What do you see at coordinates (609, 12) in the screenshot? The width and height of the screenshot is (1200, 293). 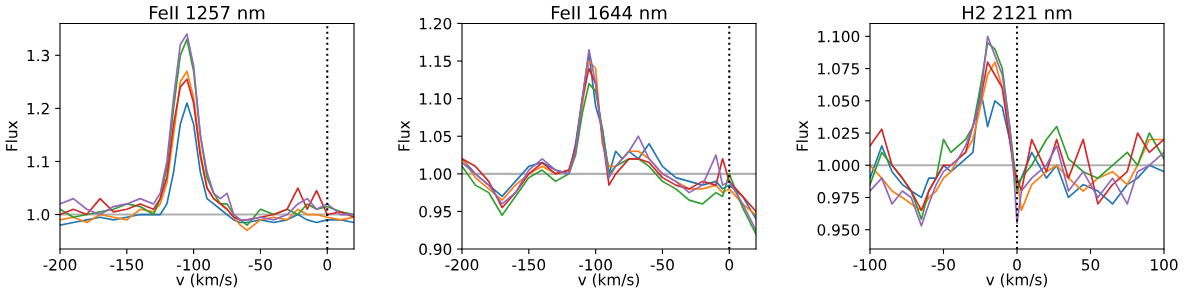 I see `chart-title: FeII 1644 nm` at bounding box center [609, 12].